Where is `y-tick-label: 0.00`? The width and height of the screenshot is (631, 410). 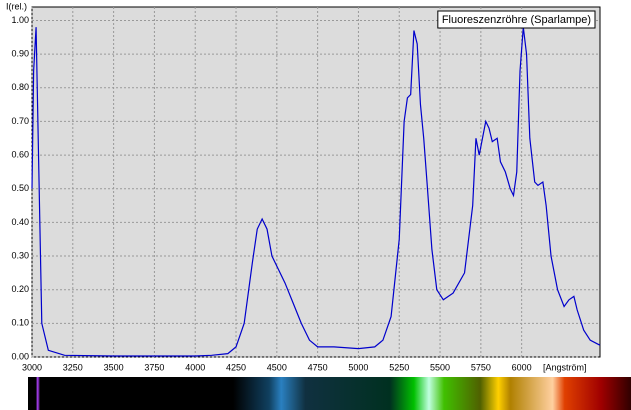 y-tick-label: 0.00 is located at coordinates (20, 356).